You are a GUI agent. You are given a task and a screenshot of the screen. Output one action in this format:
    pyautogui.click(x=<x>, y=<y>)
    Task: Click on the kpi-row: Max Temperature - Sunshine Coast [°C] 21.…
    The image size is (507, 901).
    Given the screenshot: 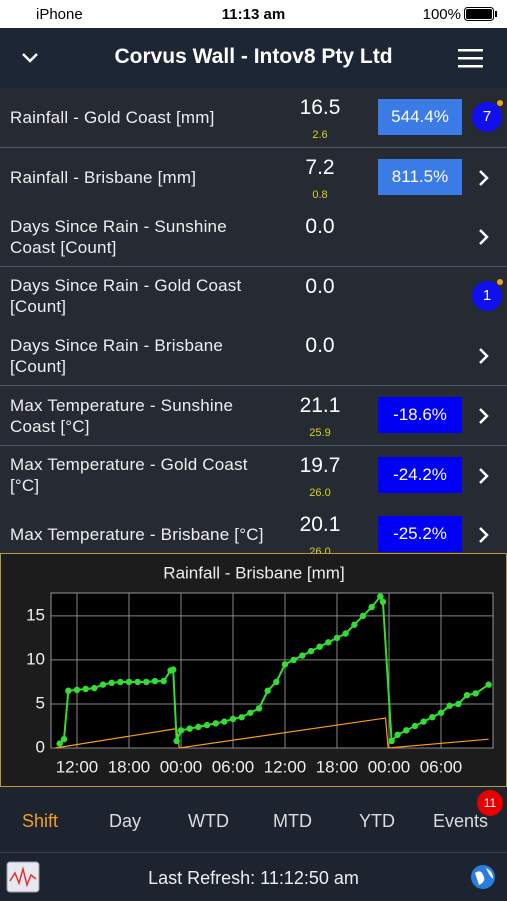 What is the action you would take?
    pyautogui.click(x=253, y=416)
    